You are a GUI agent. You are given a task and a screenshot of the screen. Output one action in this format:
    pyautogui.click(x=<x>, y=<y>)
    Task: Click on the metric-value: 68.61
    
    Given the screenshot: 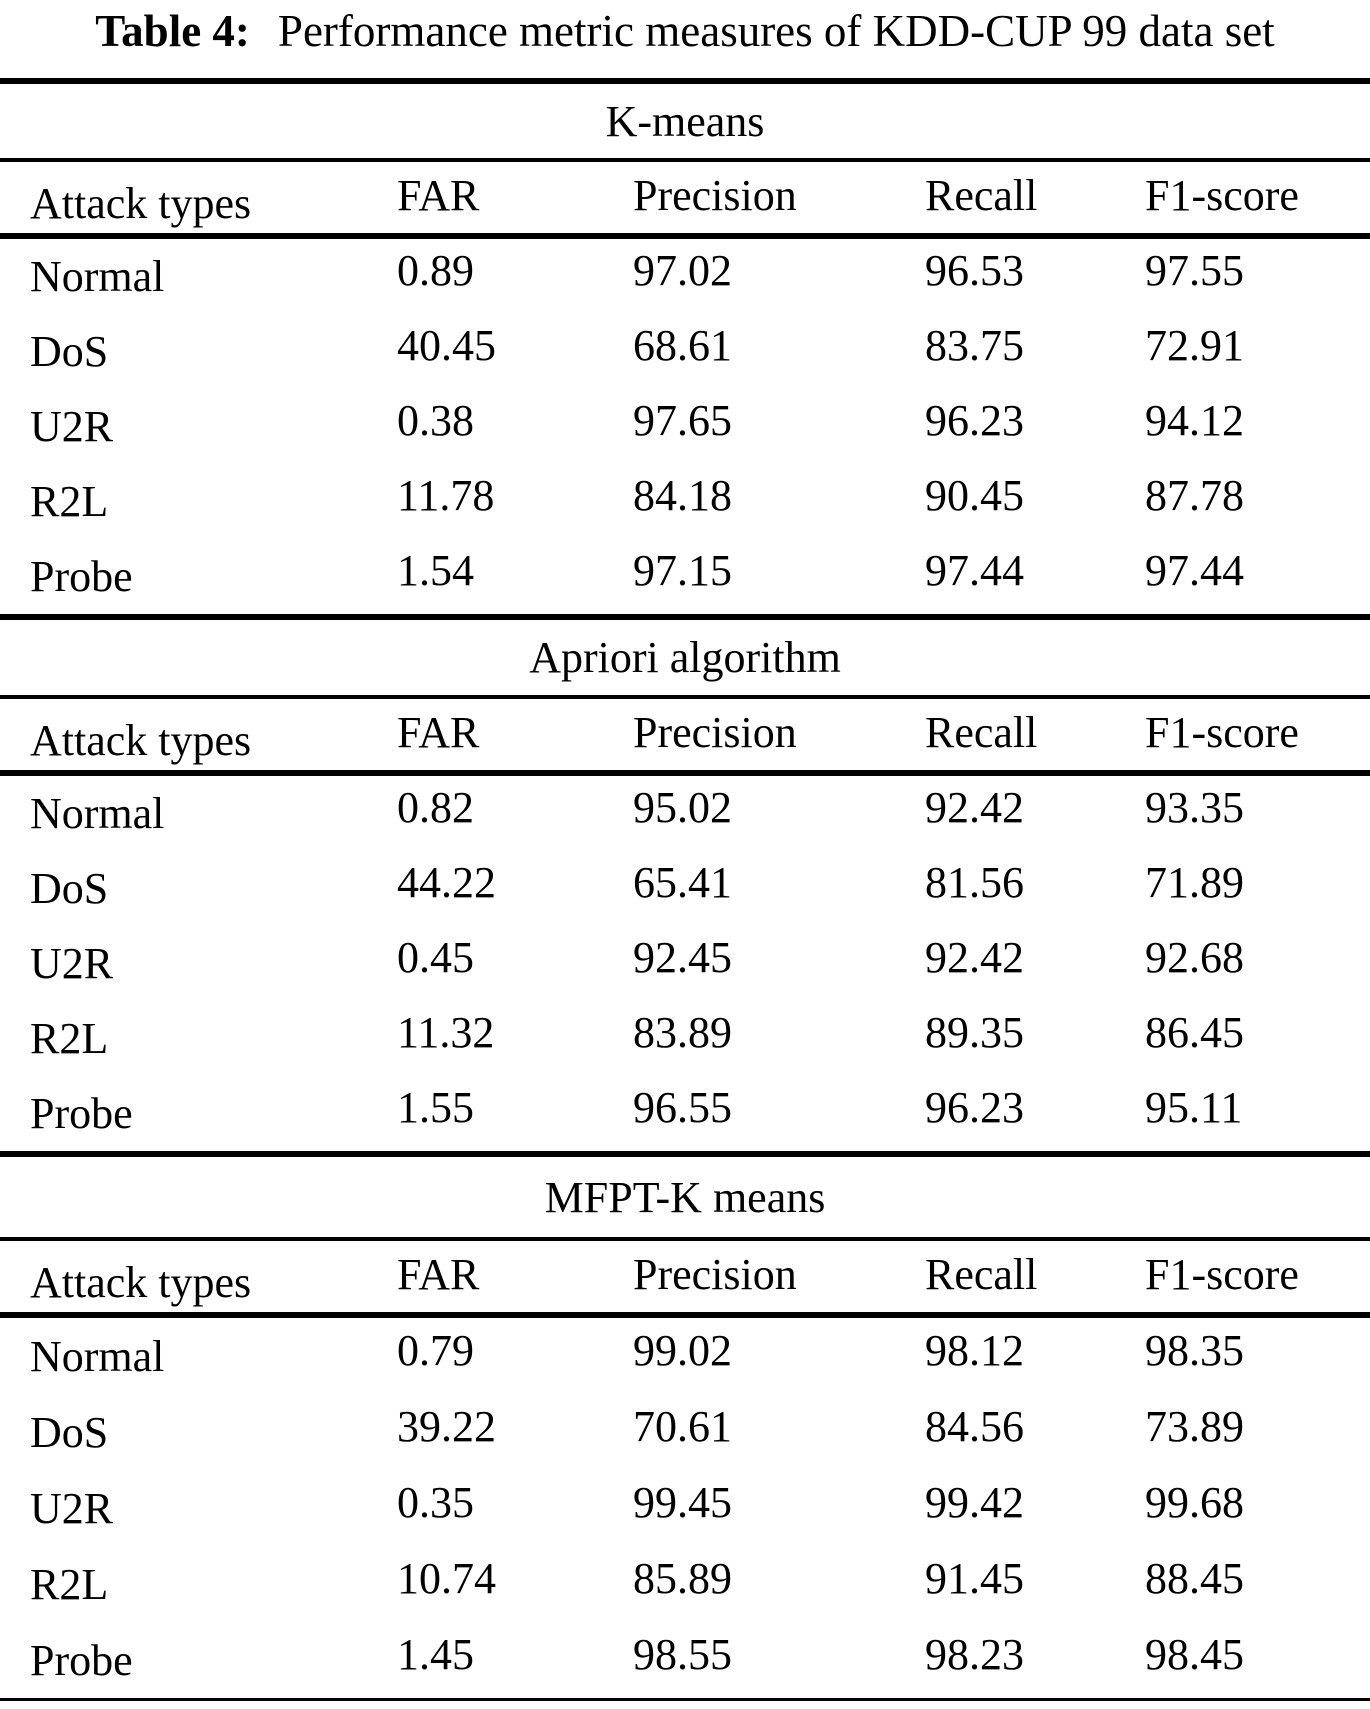 What is the action you would take?
    pyautogui.click(x=682, y=345)
    